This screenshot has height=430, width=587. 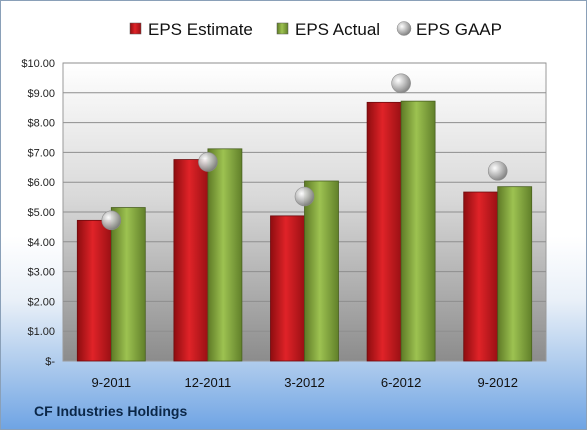 I want to click on x-tick-label: 3-2012, so click(x=304, y=382).